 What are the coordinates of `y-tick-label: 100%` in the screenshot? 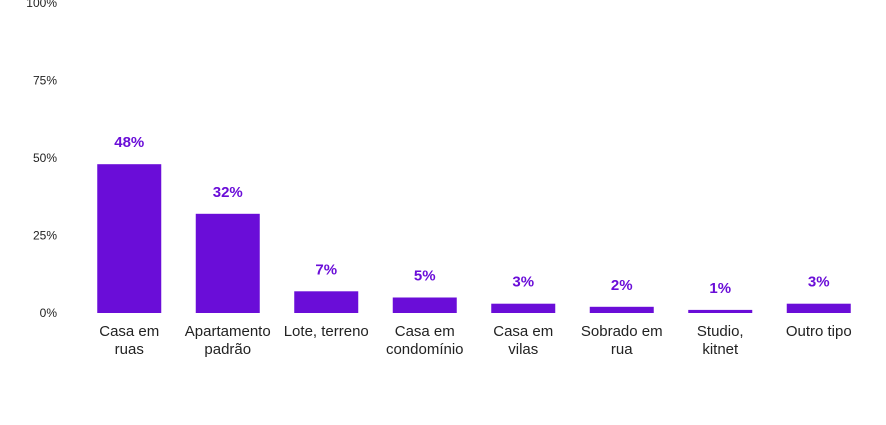 It's located at (41, 5).